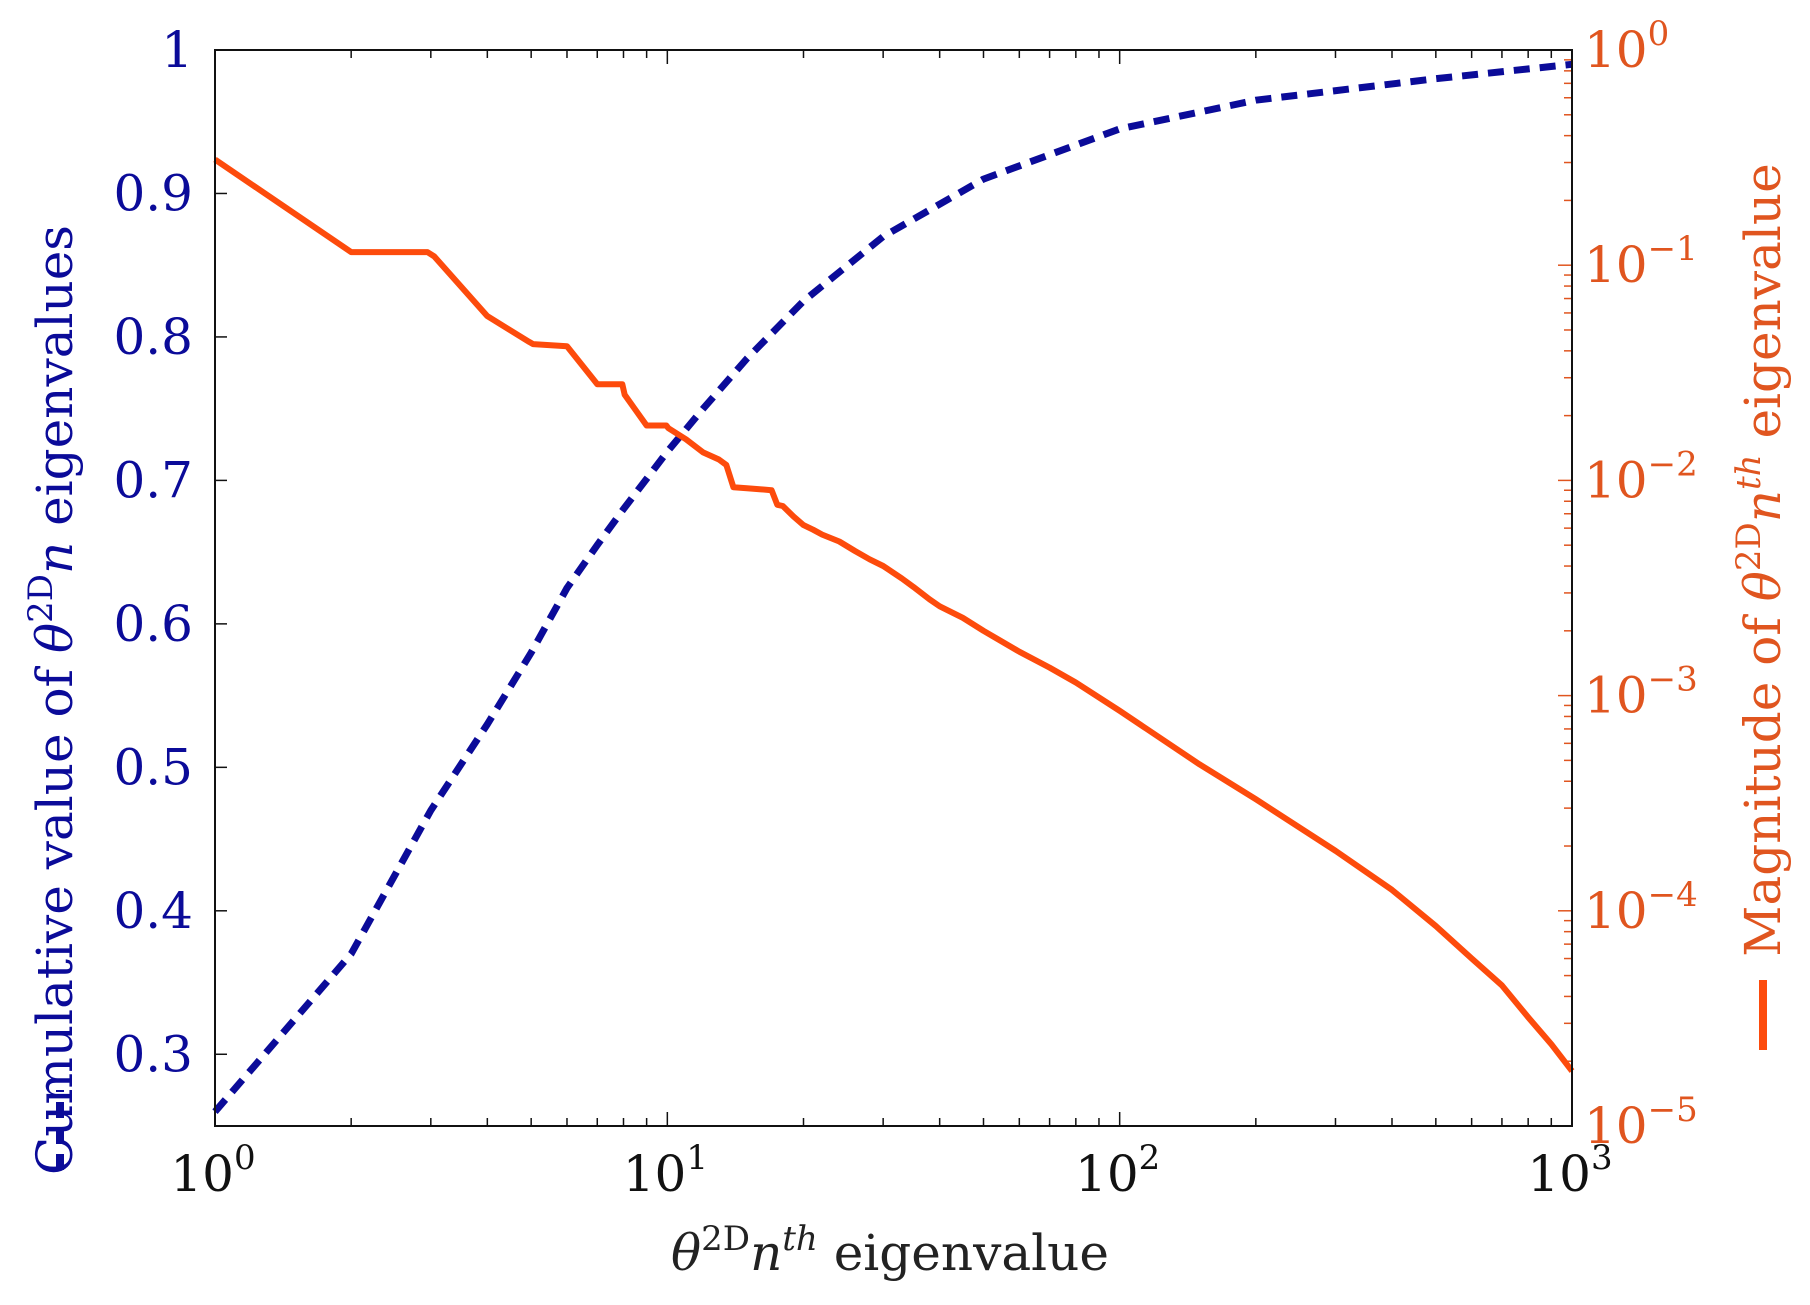  I want to click on x-tick-label: 10¹, so click(665, 1170).